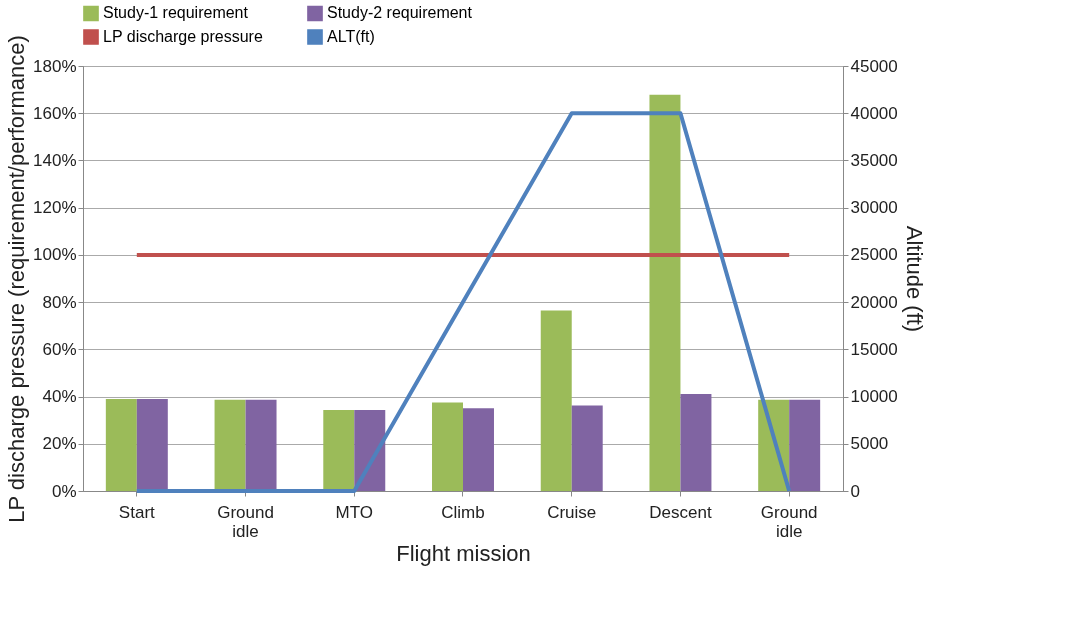 This screenshot has height=636, width=1077. What do you see at coordinates (59, 444) in the screenshot?
I see `y-tick-label: 20%` at bounding box center [59, 444].